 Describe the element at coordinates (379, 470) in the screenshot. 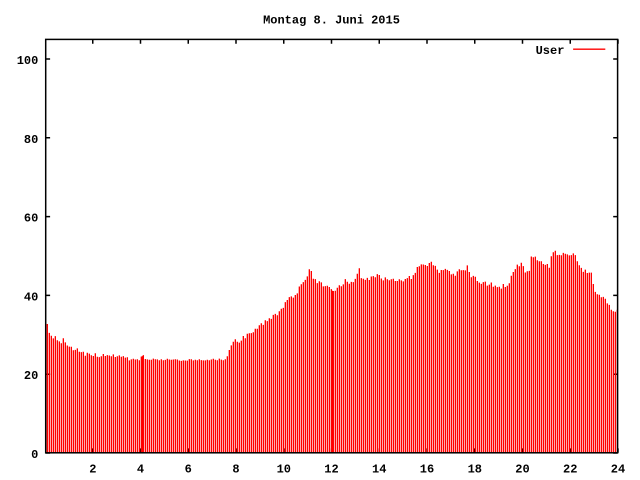

I see `svg-text: 14` at that location.